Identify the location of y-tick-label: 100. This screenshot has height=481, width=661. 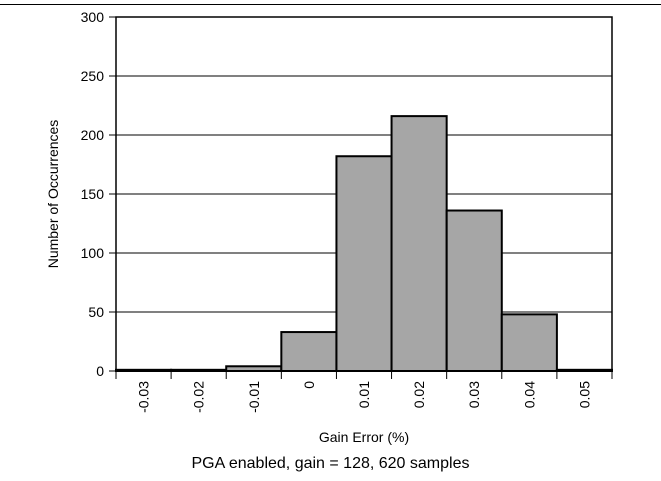
(93, 253).